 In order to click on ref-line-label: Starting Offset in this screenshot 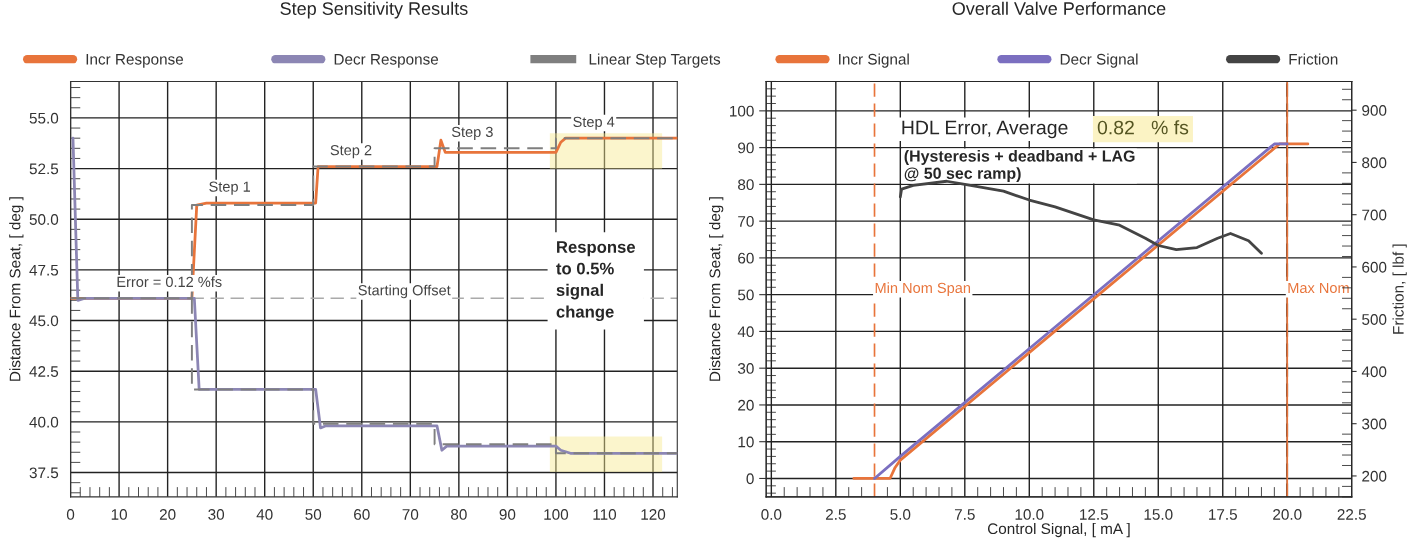, I will do `click(404, 291)`.